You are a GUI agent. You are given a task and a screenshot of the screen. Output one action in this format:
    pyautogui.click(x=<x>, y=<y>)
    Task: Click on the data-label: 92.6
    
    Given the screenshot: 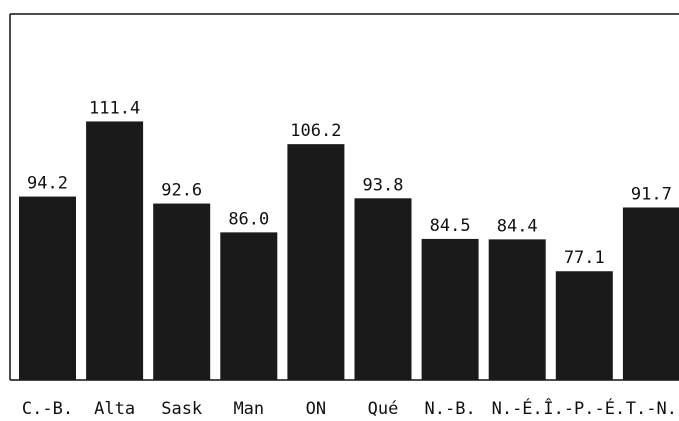 What is the action you would take?
    pyautogui.click(x=181, y=191)
    